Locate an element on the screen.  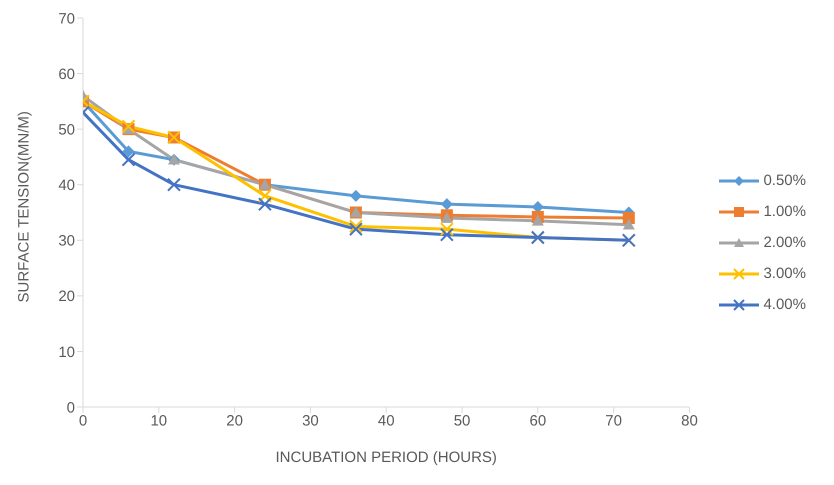
x-tick-label: 60 is located at coordinates (537, 421).